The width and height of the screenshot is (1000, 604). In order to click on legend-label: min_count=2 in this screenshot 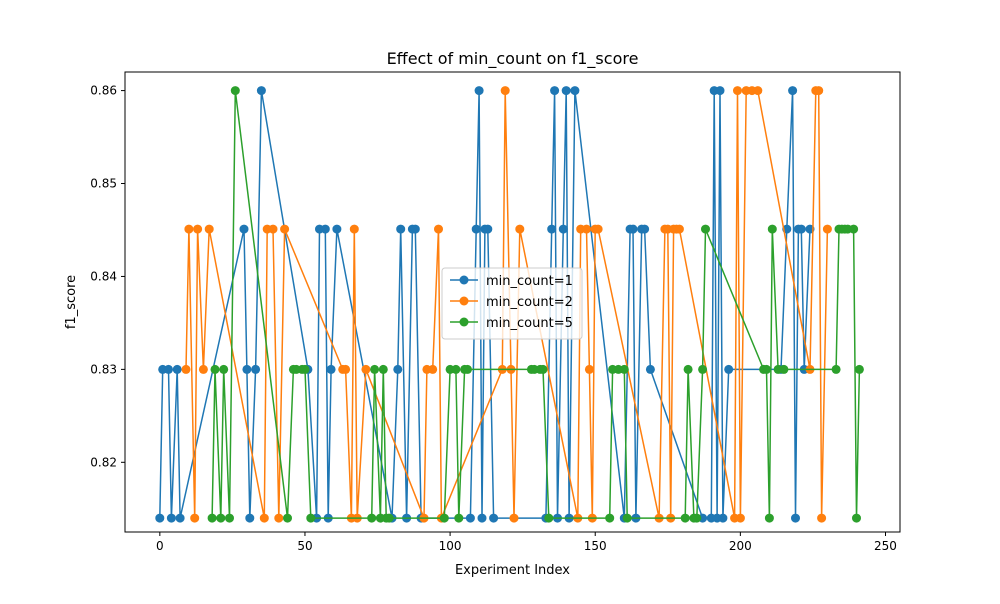, I will do `click(529, 302)`.